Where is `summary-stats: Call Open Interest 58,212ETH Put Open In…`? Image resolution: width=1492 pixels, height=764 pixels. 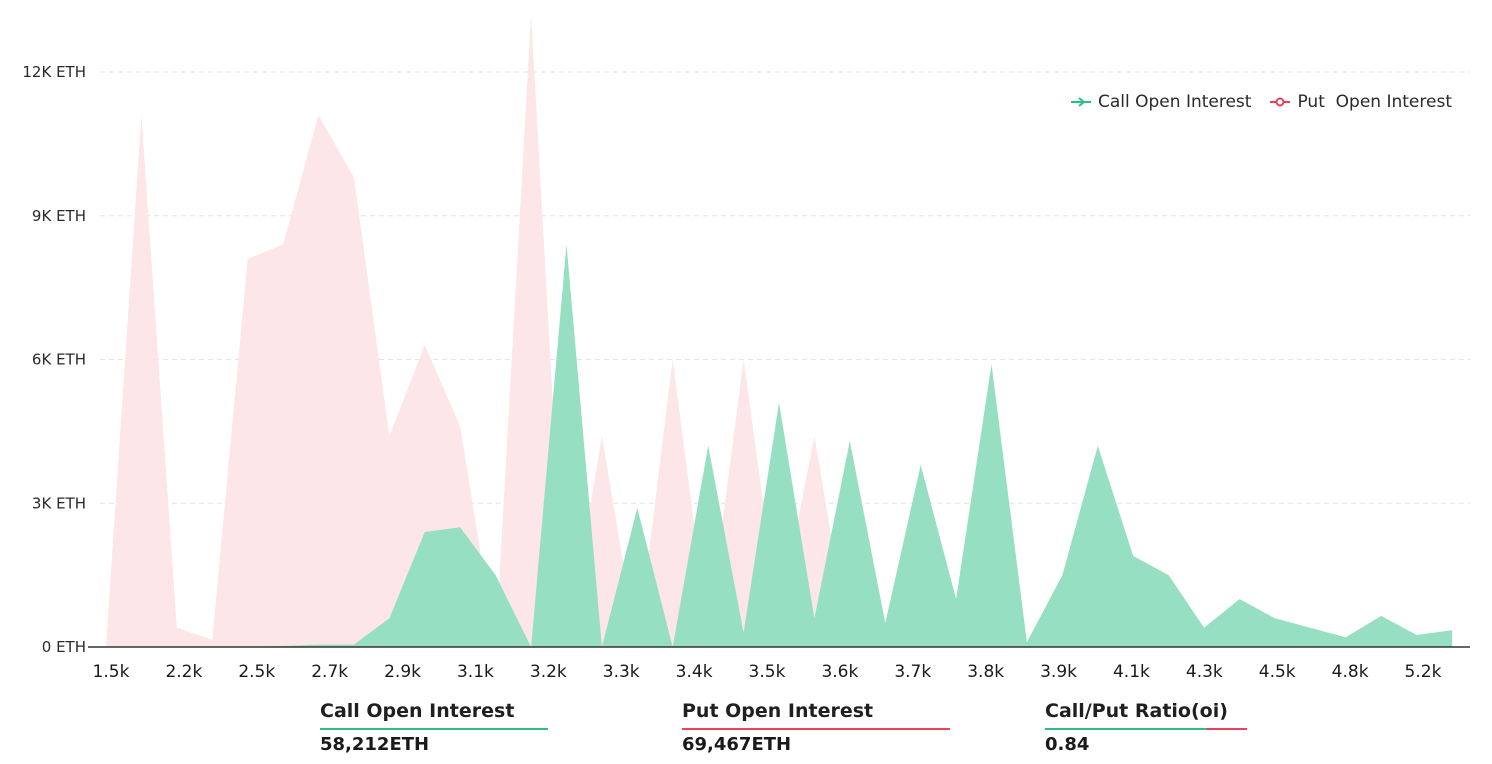 summary-stats: Call Open Interest 58,212ETH Put Open In… is located at coordinates (746, 732).